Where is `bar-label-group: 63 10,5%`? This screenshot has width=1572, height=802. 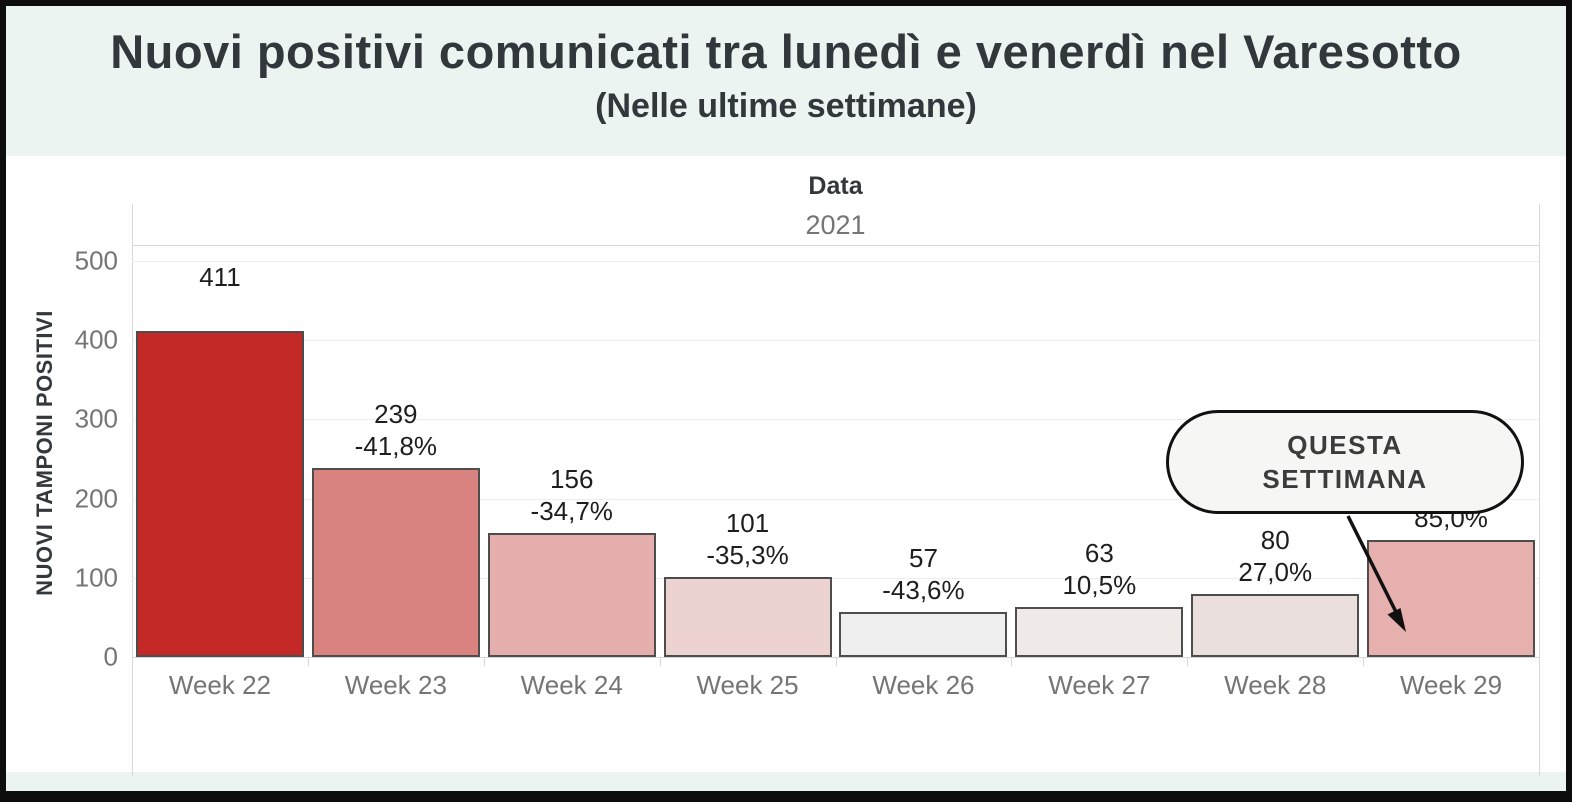 bar-label-group: 63 10,5% is located at coordinates (1099, 569).